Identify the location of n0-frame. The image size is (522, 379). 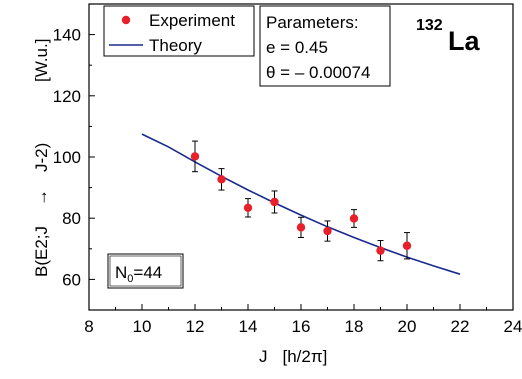
(145, 271).